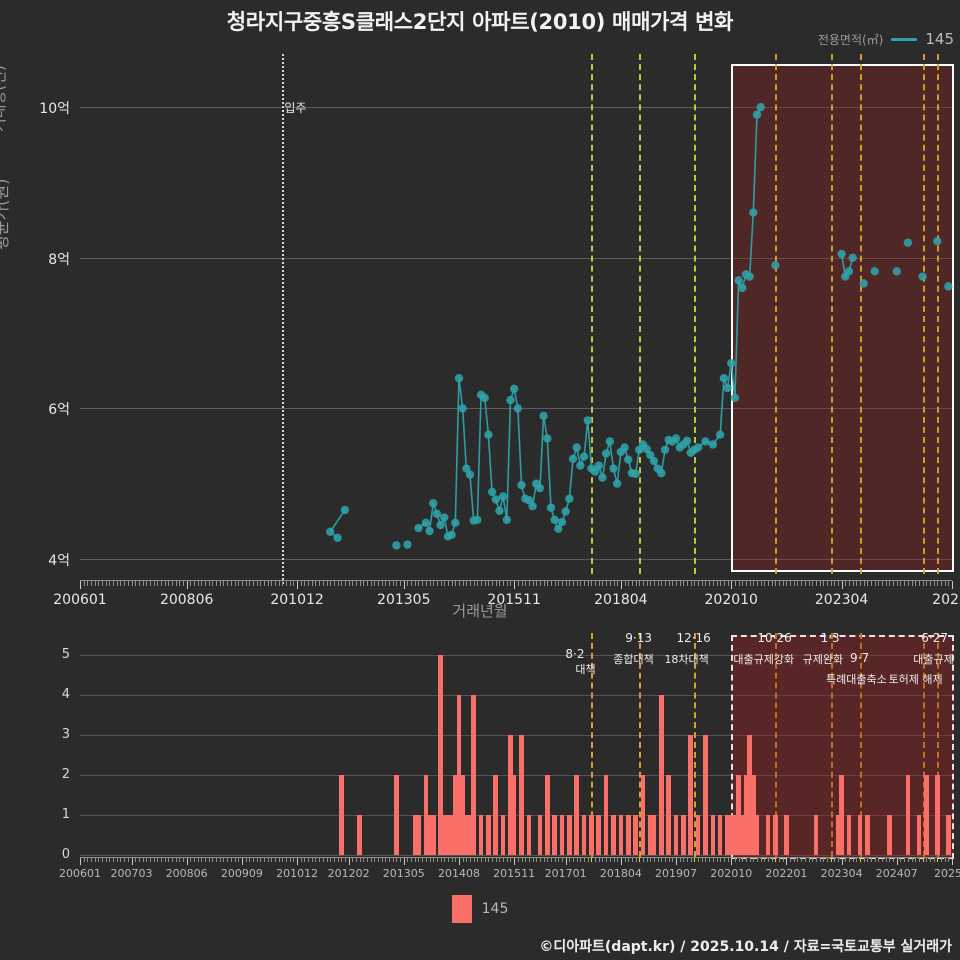 The height and width of the screenshot is (960, 960). I want to click on volume-x-tick-label: 202407, so click(896, 873).